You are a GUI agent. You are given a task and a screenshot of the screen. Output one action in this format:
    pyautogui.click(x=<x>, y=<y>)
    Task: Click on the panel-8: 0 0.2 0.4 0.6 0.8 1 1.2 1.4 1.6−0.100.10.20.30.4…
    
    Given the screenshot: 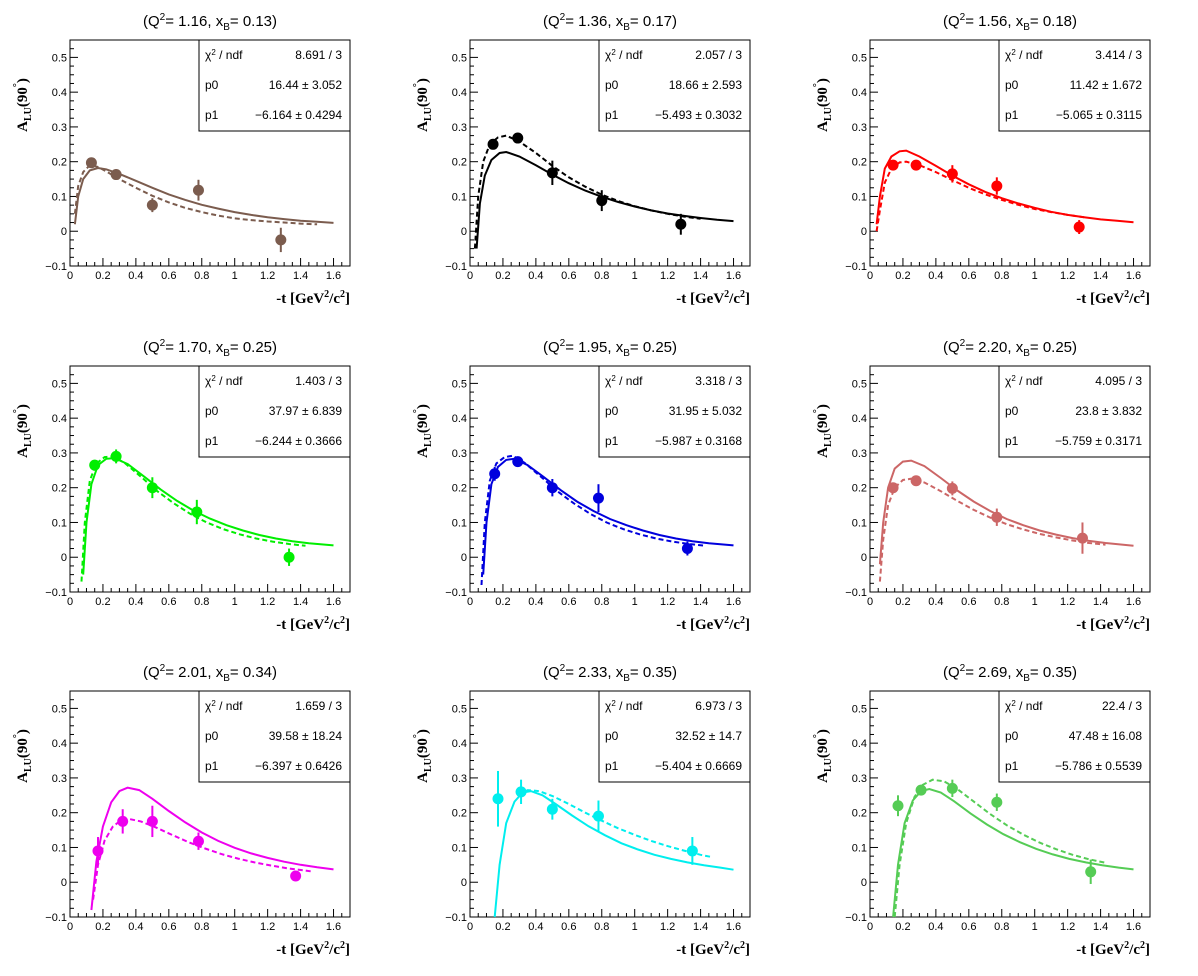 What is the action you would take?
    pyautogui.click(x=581, y=810)
    